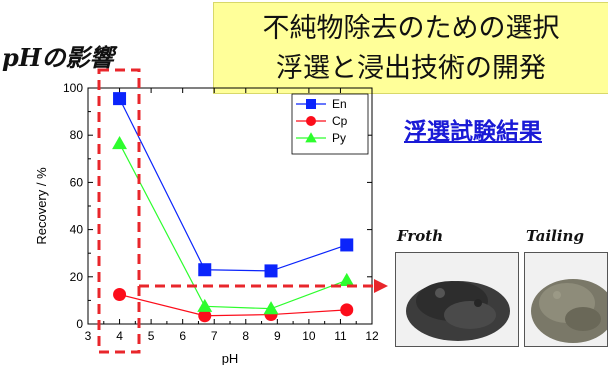 The width and height of the screenshot is (608, 365). I want to click on froth-label: Froth, so click(420, 236).